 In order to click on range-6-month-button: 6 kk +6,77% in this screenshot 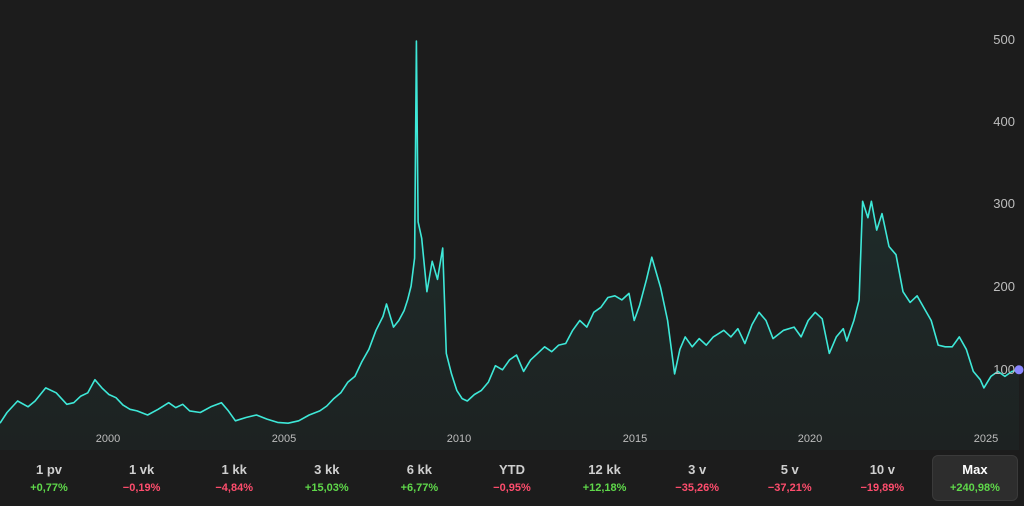, I will do `click(419, 478)`.